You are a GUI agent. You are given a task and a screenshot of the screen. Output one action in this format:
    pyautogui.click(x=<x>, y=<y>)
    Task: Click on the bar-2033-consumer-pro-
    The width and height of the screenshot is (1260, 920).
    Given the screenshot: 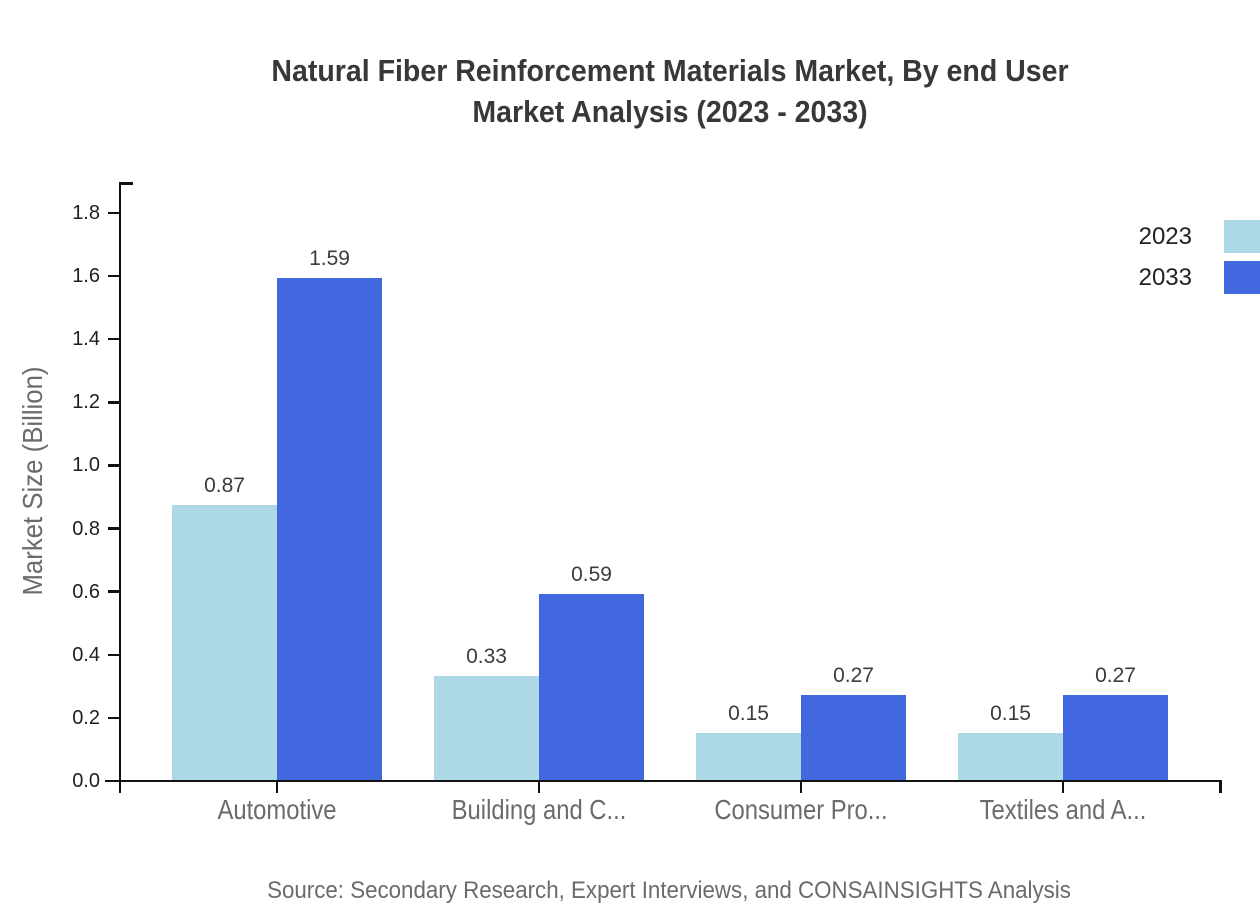 What is the action you would take?
    pyautogui.click(x=853, y=737)
    